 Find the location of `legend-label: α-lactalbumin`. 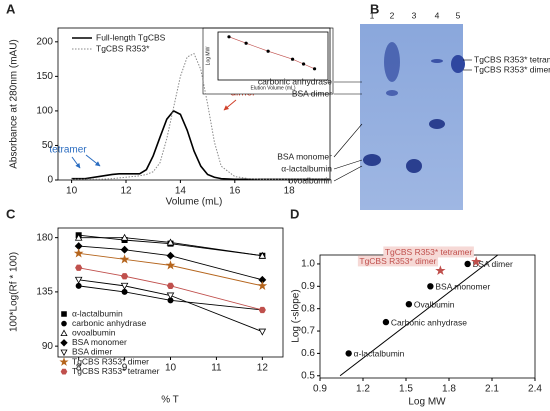

legend-label: α-lactalbumin is located at coordinates (97, 313).